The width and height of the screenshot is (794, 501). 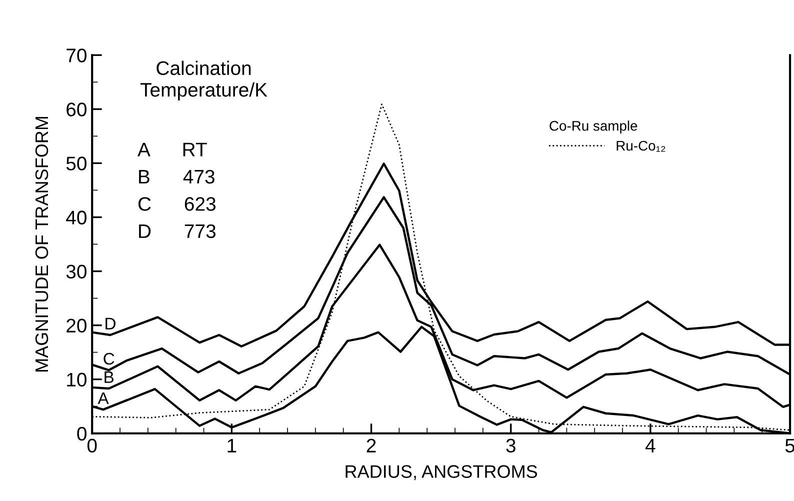 What do you see at coordinates (177, 231) in the screenshot?
I see `annotation: D 773` at bounding box center [177, 231].